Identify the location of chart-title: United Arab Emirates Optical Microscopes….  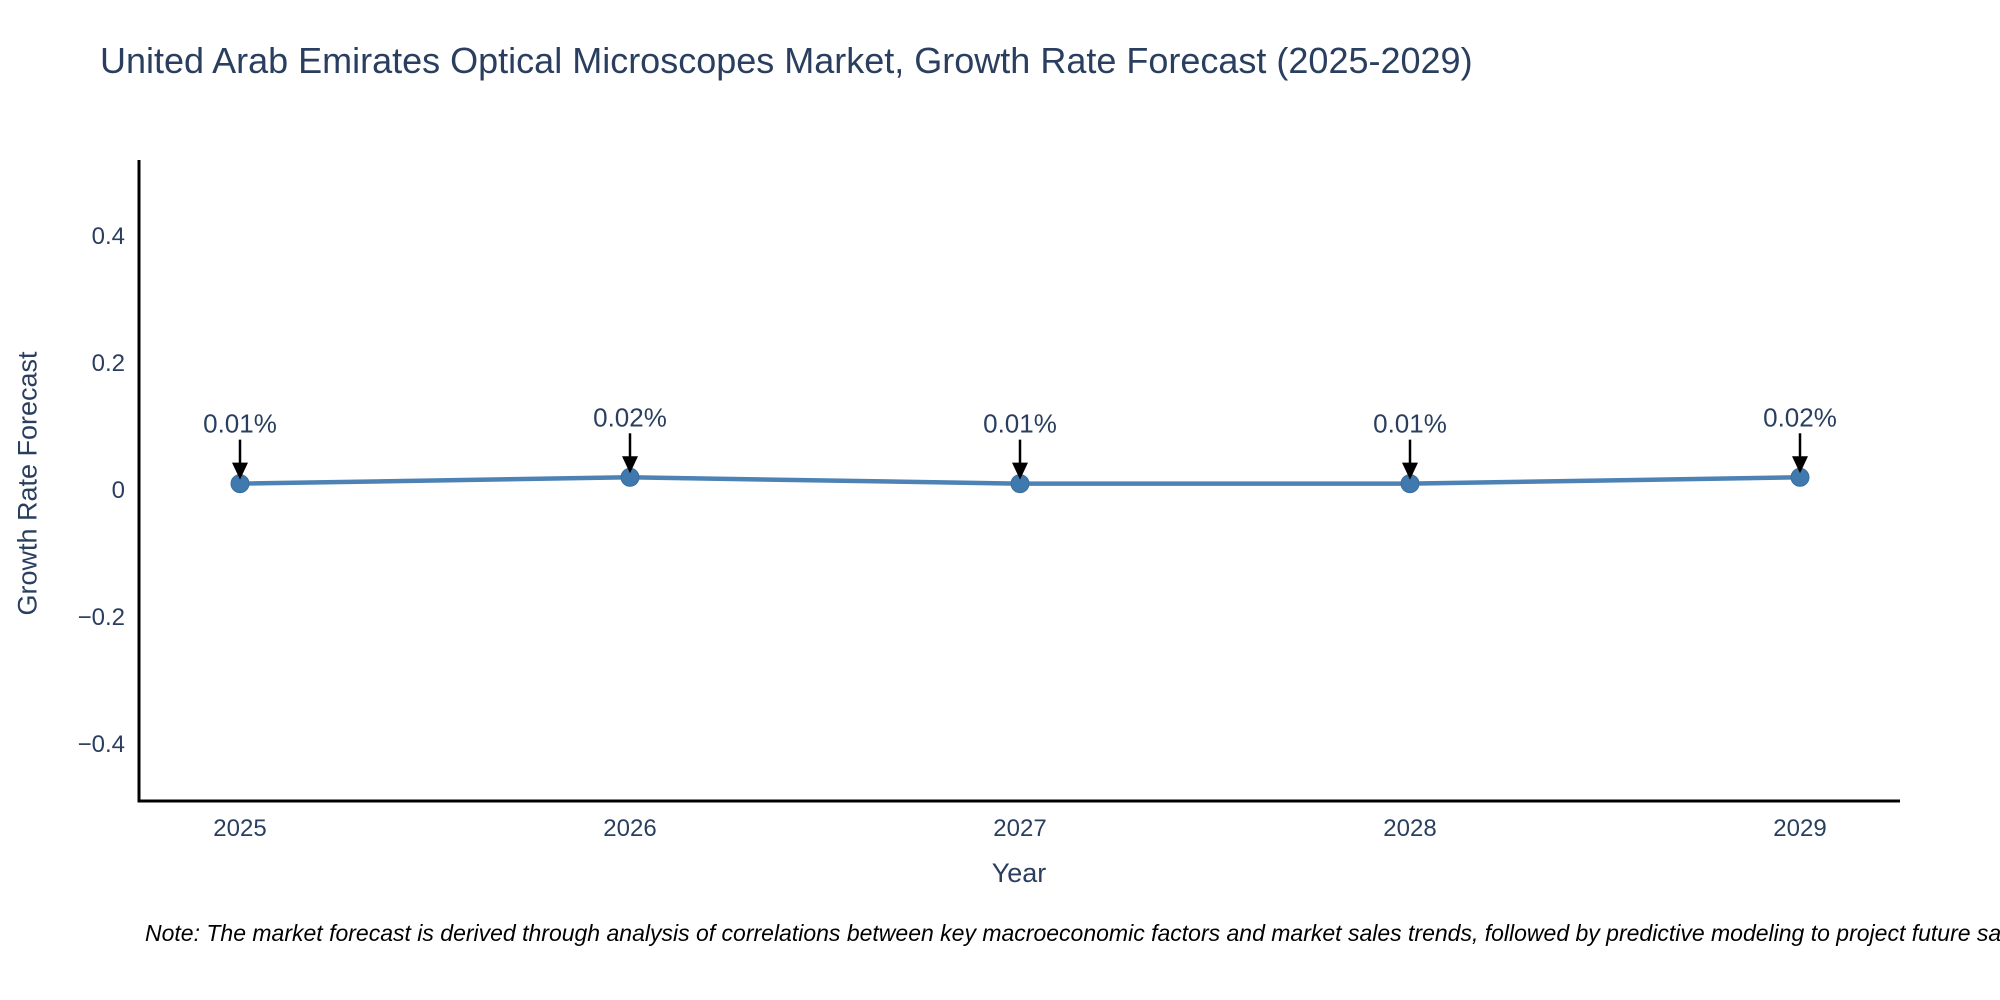
(786, 60).